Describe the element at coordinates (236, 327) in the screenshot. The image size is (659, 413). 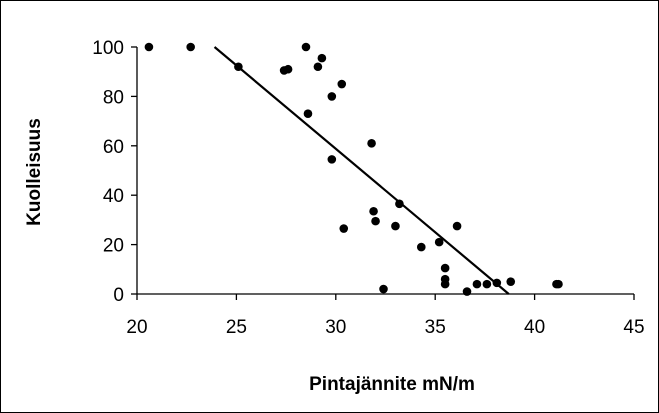
I see `x-tick-label: 25` at that location.